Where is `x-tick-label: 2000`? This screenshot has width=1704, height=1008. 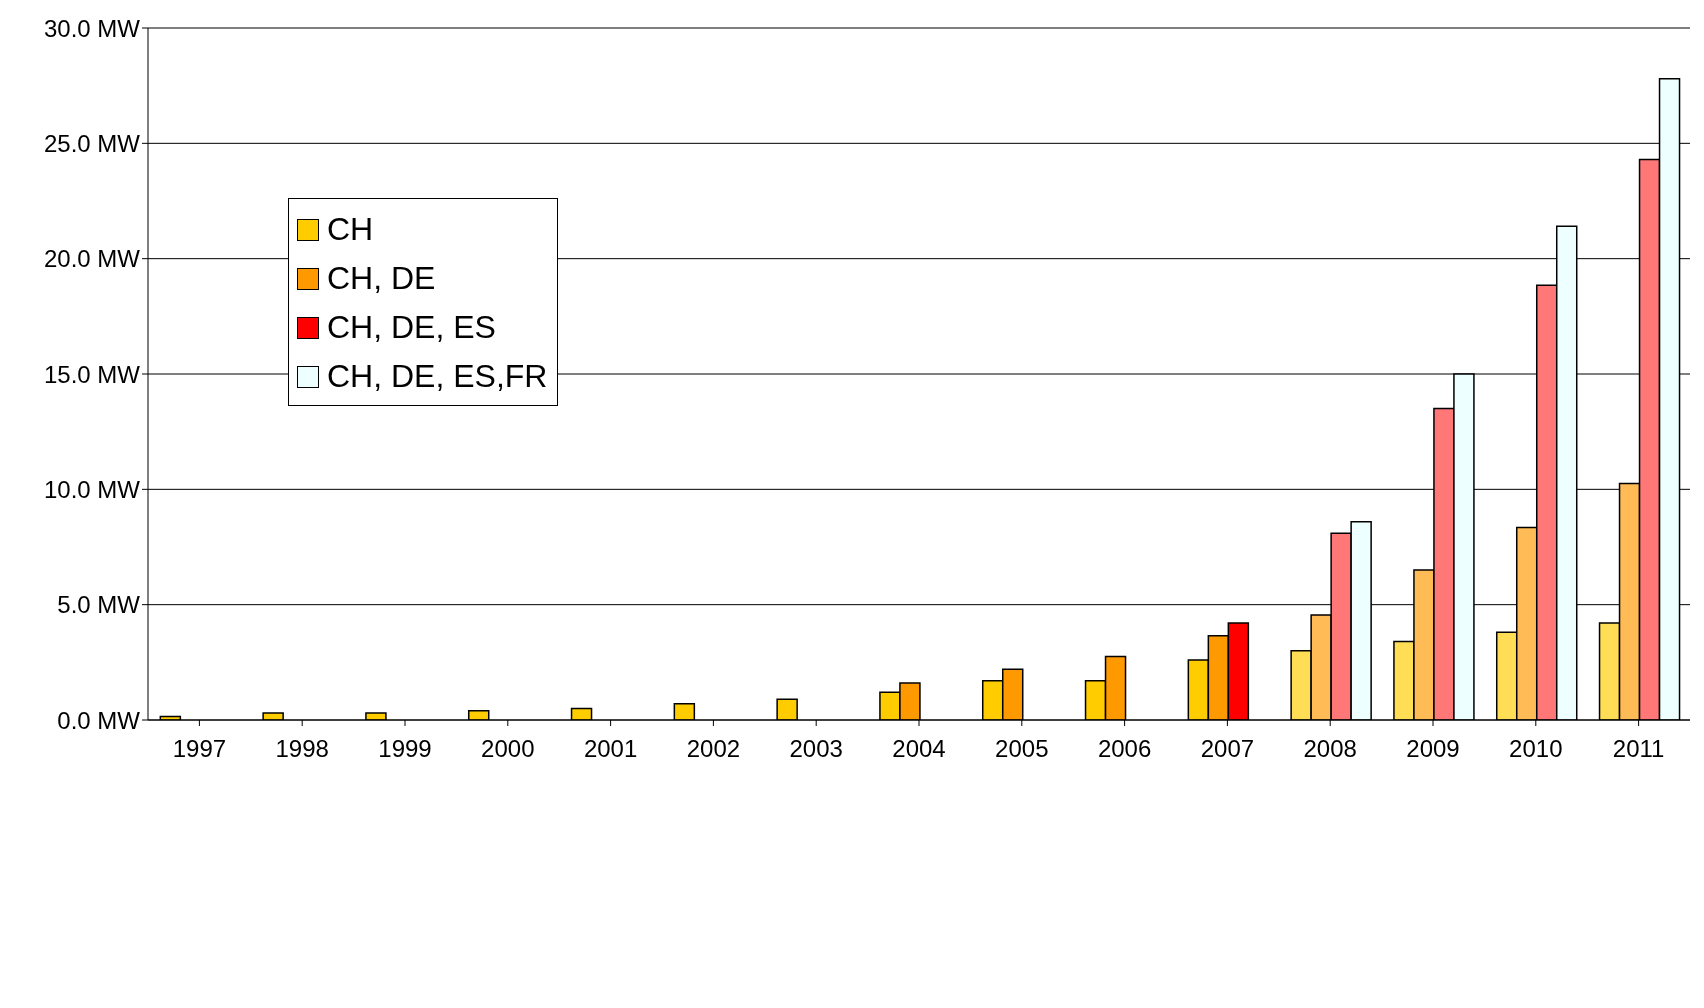
x-tick-label: 2000 is located at coordinates (508, 749).